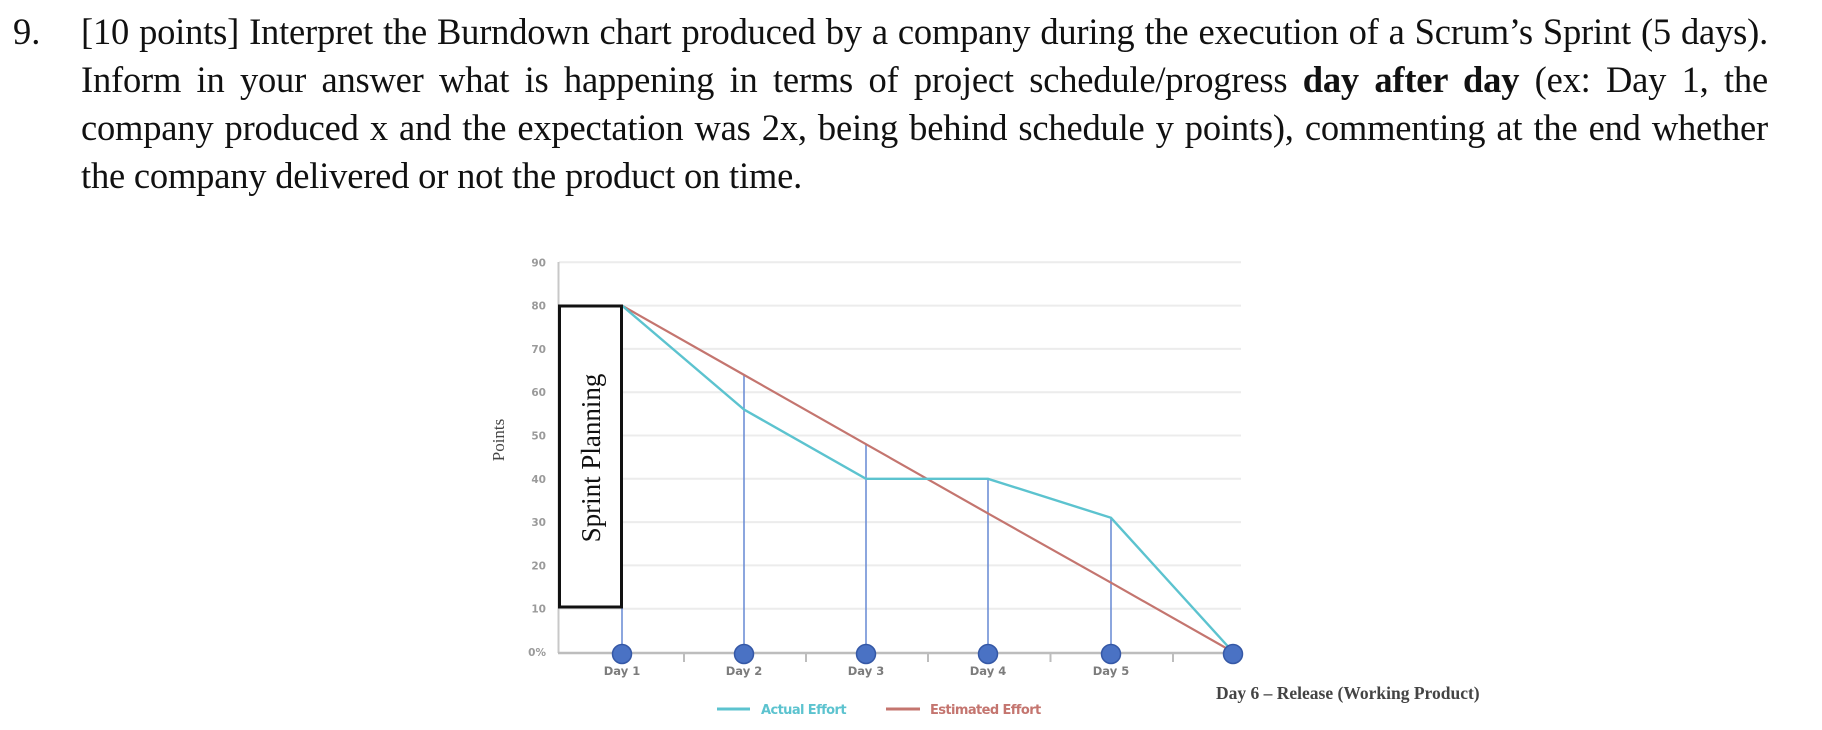 This screenshot has height=730, width=1822. What do you see at coordinates (1111, 671) in the screenshot?
I see `x-tick-label: Day 5` at bounding box center [1111, 671].